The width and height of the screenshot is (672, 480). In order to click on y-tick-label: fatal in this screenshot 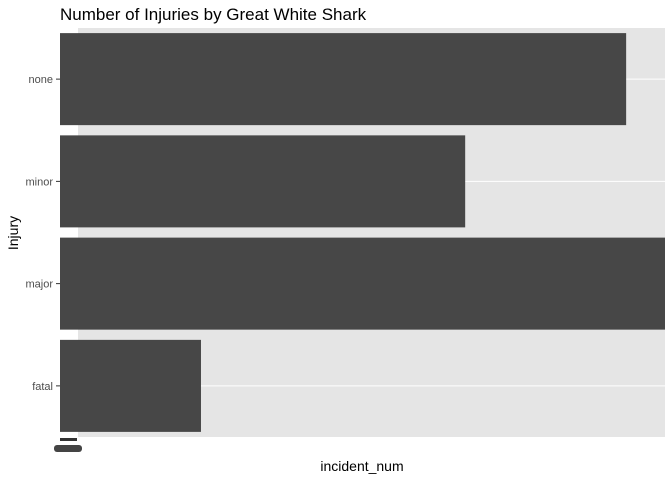, I will do `click(42, 387)`.